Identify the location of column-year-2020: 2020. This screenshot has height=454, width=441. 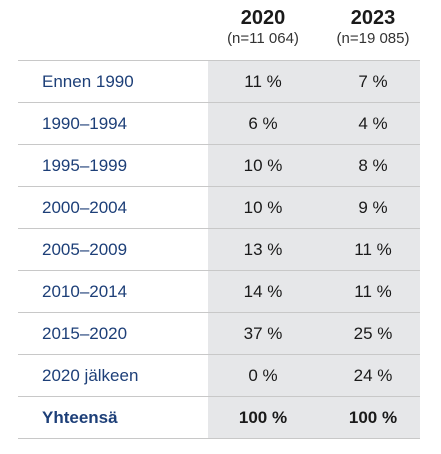
(263, 18).